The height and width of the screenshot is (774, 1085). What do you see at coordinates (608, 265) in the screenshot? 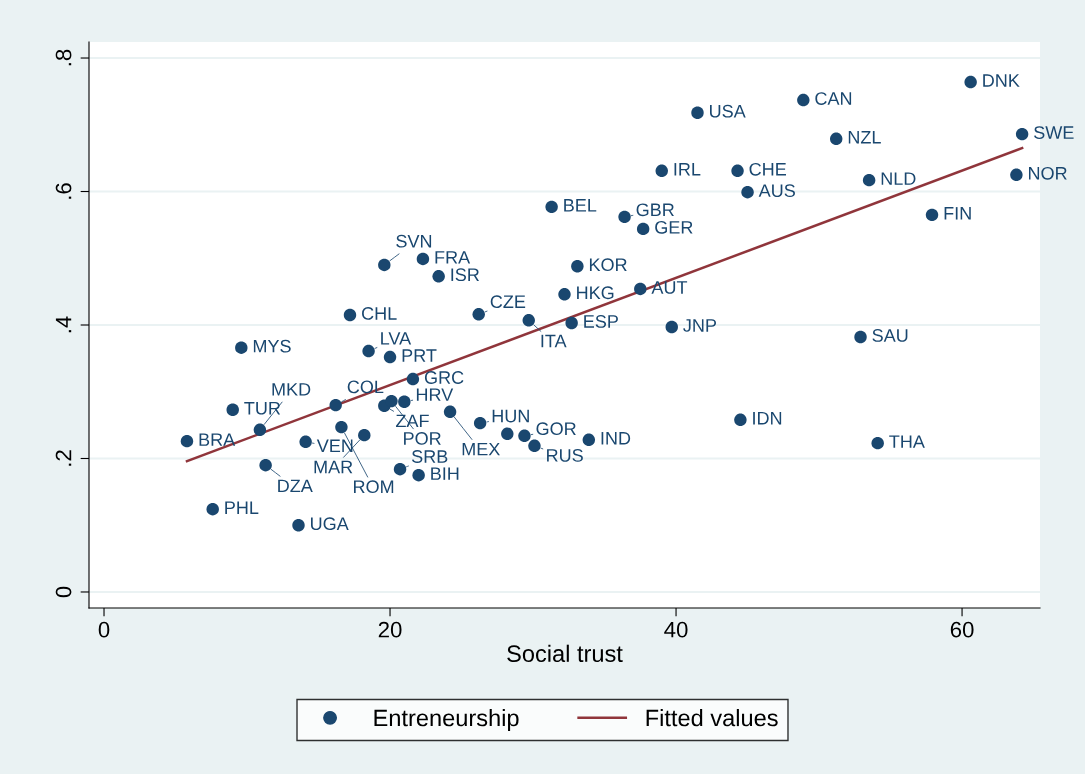
I see `annotation: KOR` at bounding box center [608, 265].